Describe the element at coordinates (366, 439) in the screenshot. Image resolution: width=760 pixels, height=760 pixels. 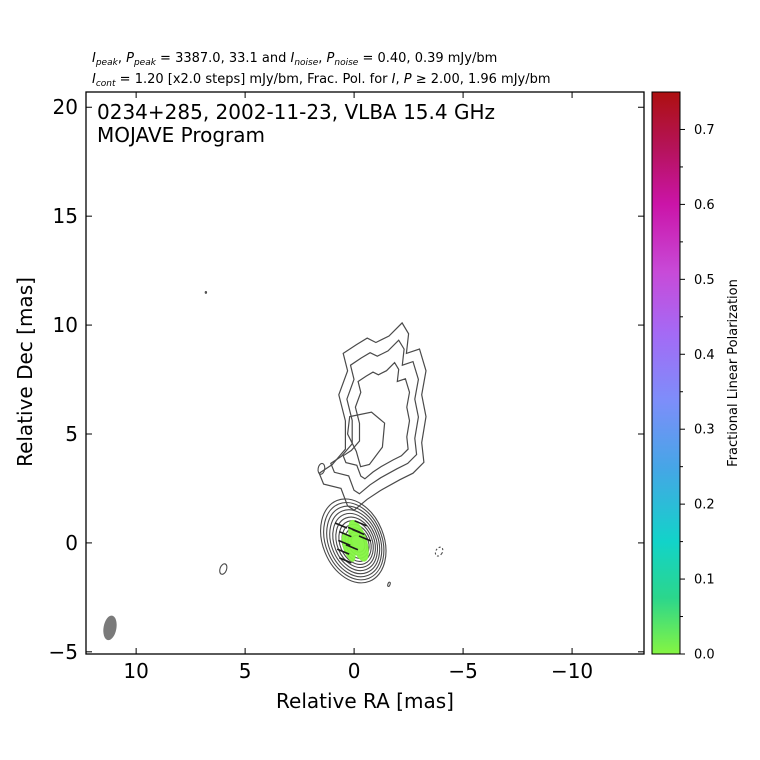
I see `contour-inner-ring` at that location.